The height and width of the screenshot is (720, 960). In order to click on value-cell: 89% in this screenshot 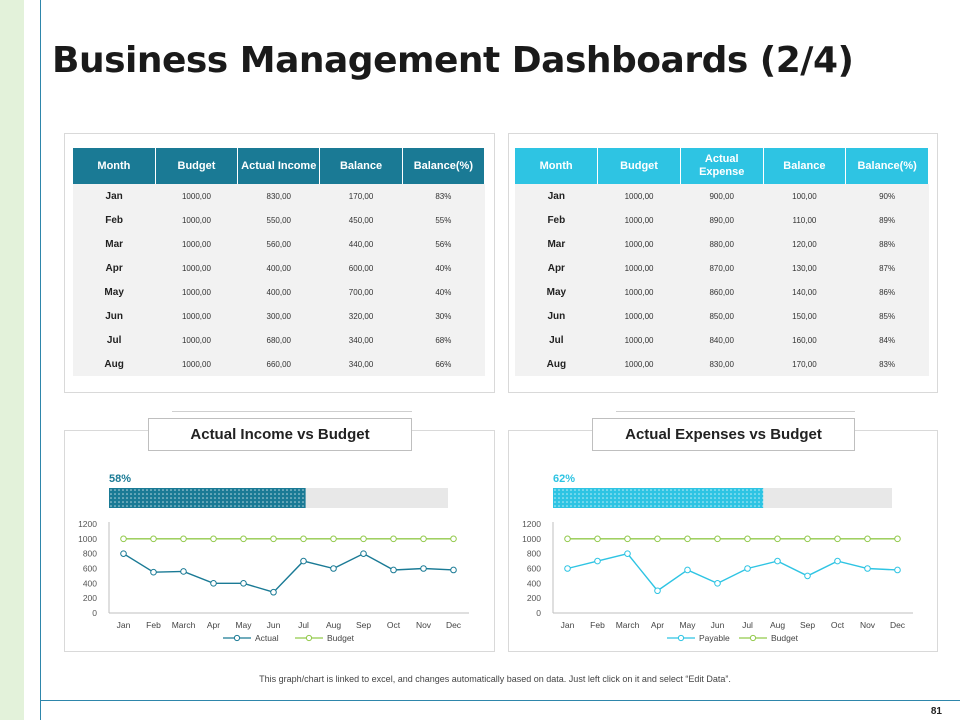, I will do `click(887, 220)`.